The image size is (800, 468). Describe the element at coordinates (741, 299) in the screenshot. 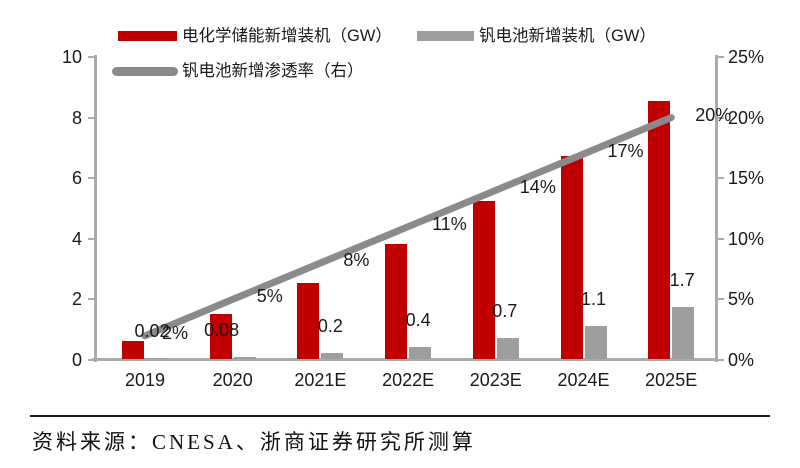

I see `y-axis-right-tick-label: 5%` at that location.